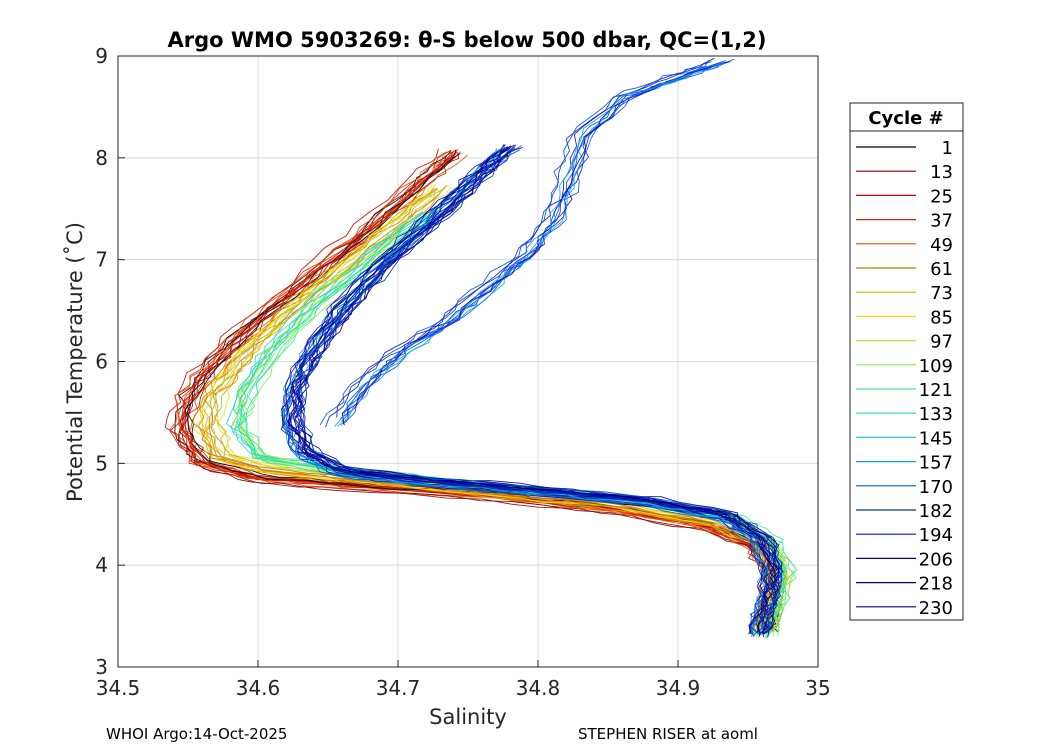 The height and width of the screenshot is (750, 1050). I want to click on x-axis-label: Salinity, so click(468, 717).